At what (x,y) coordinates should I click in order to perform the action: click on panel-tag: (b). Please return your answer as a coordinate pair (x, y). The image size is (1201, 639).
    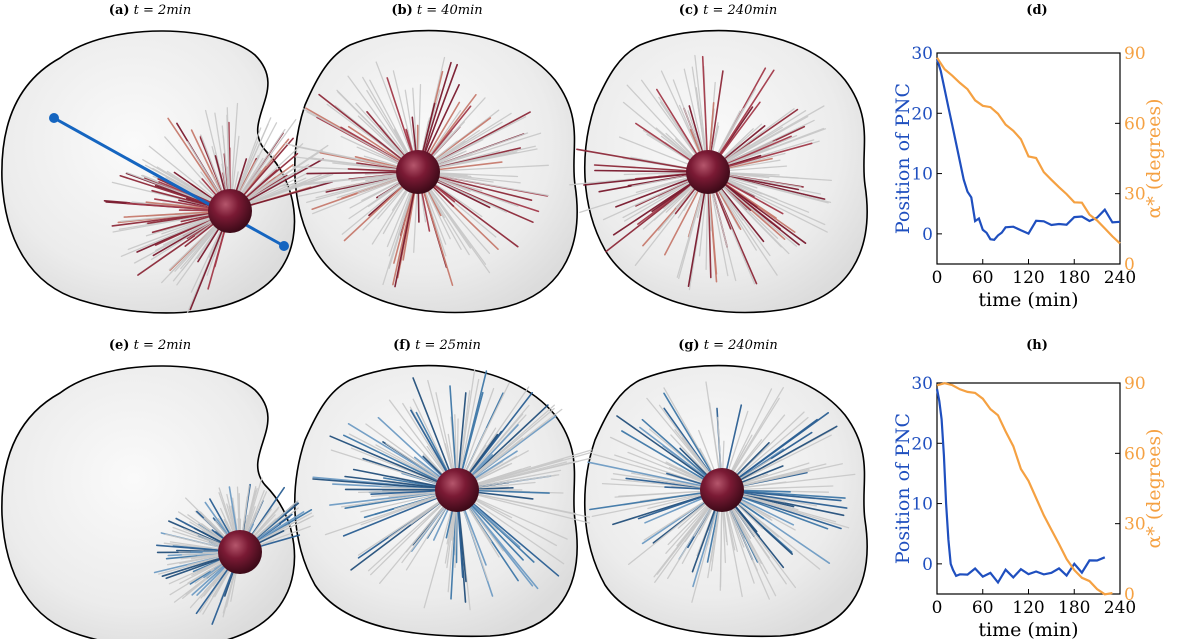
    Looking at the image, I should click on (402, 10).